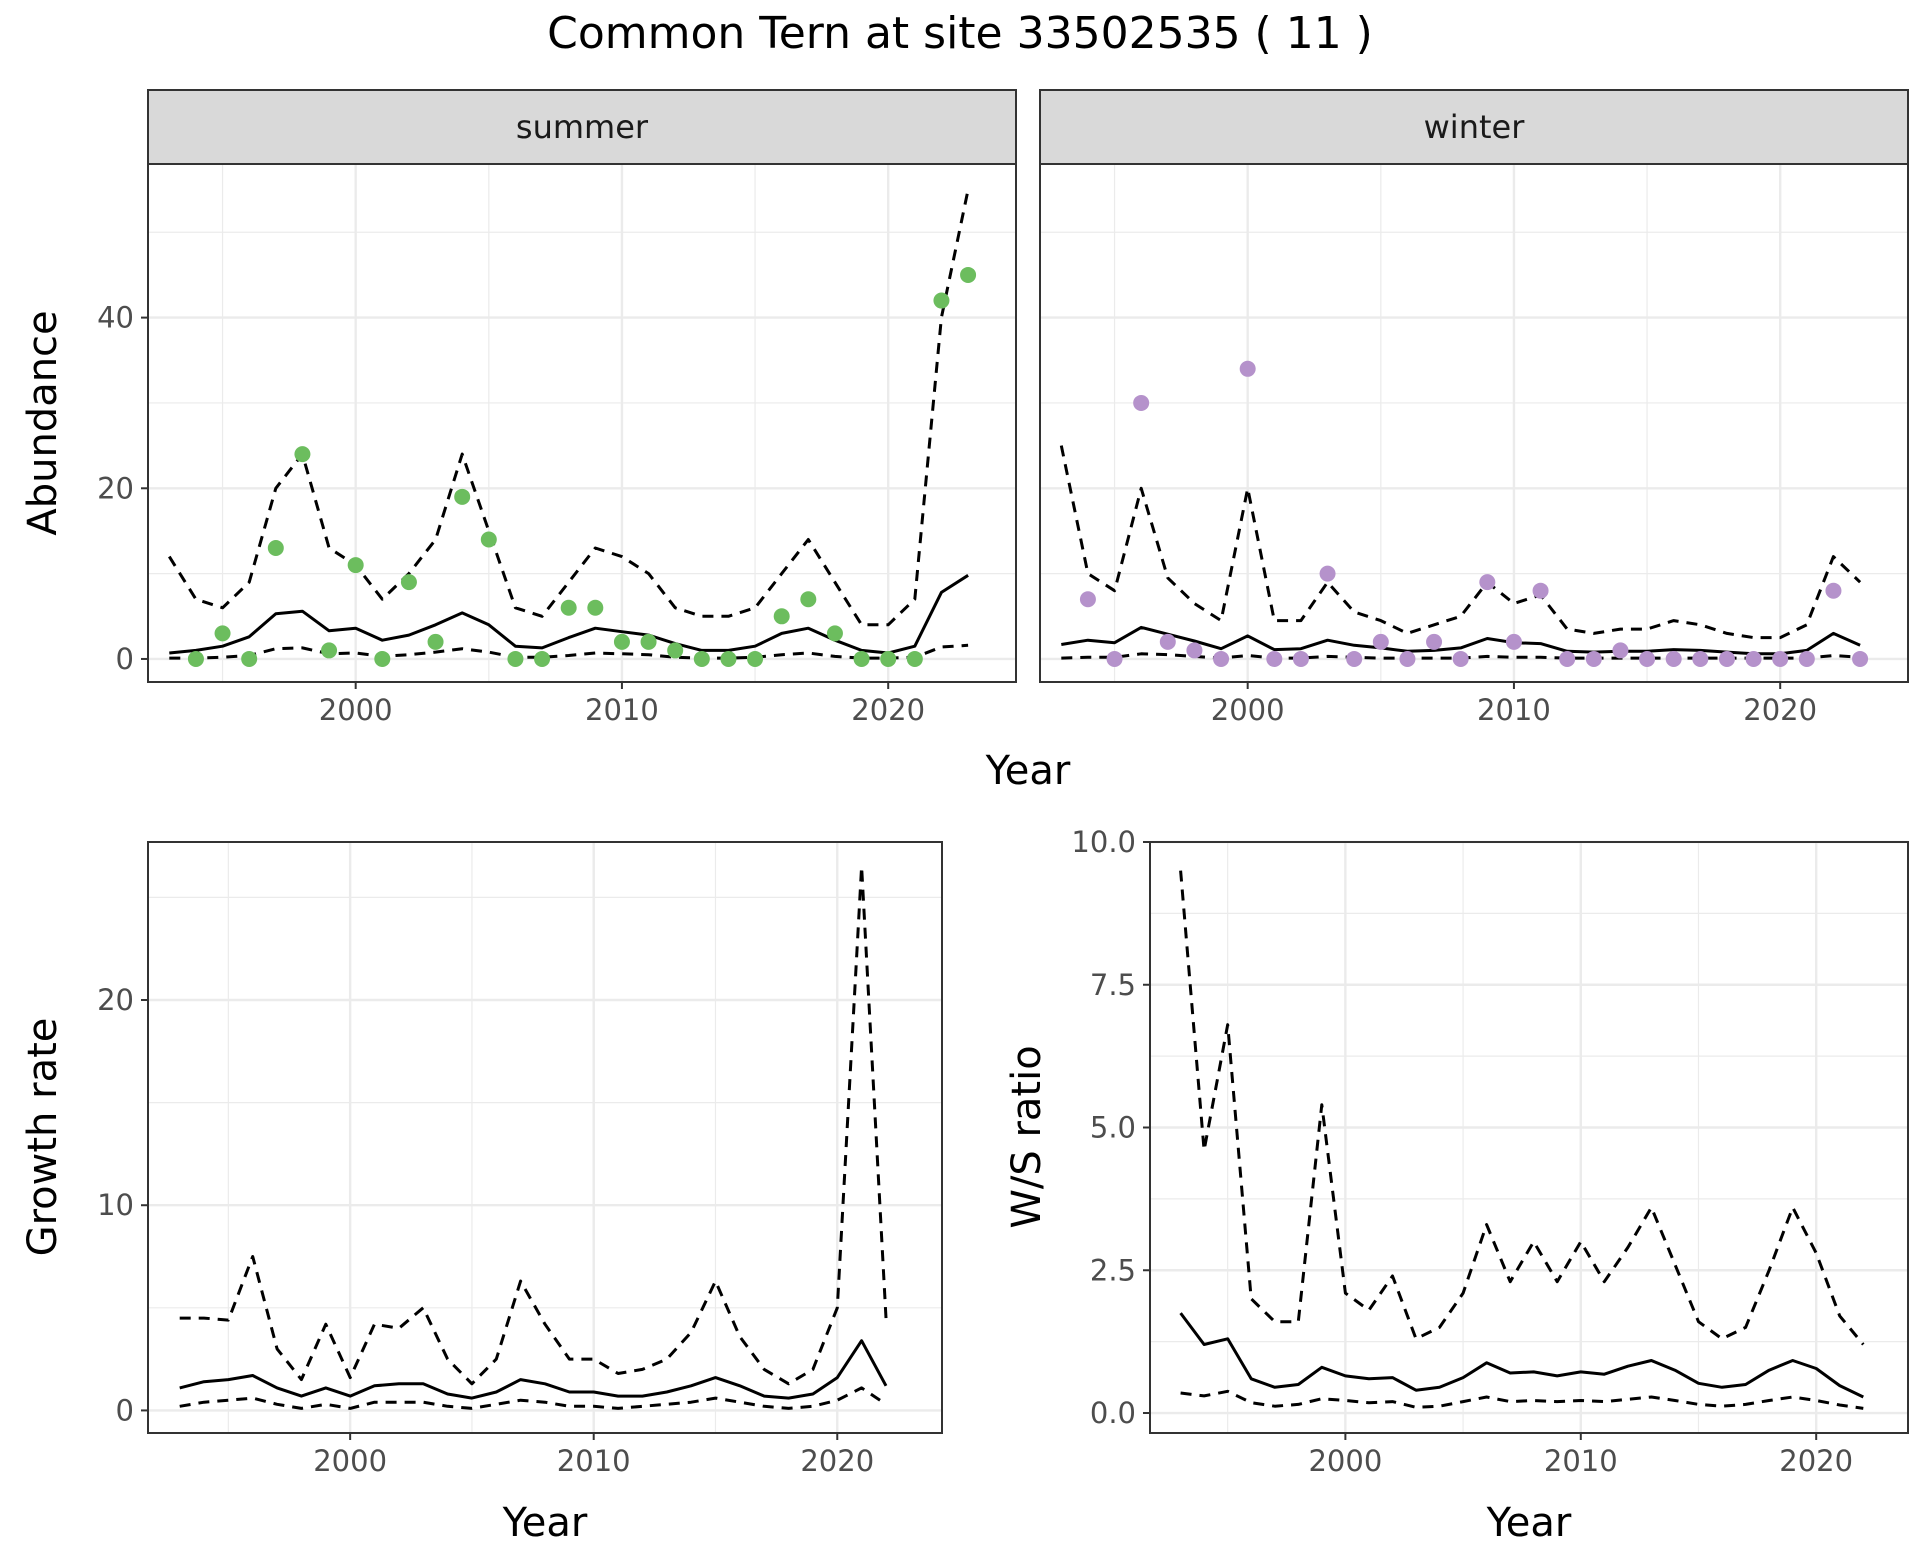 This screenshot has height=1560, width=1920. I want to click on facet-strip-label: summer, so click(582, 127).